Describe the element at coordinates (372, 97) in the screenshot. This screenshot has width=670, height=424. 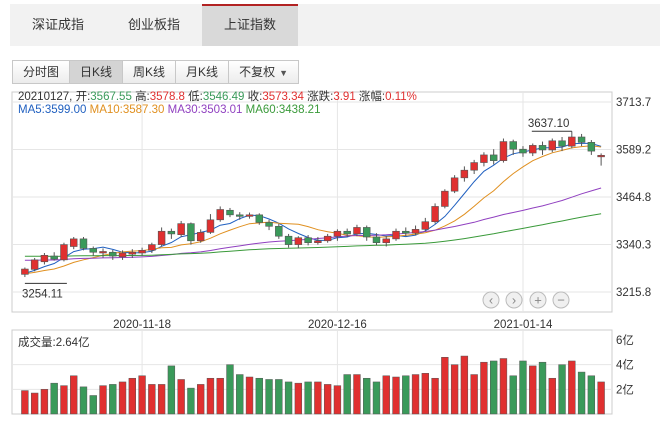
I see `info-pct-label: 涨幅:` at that location.